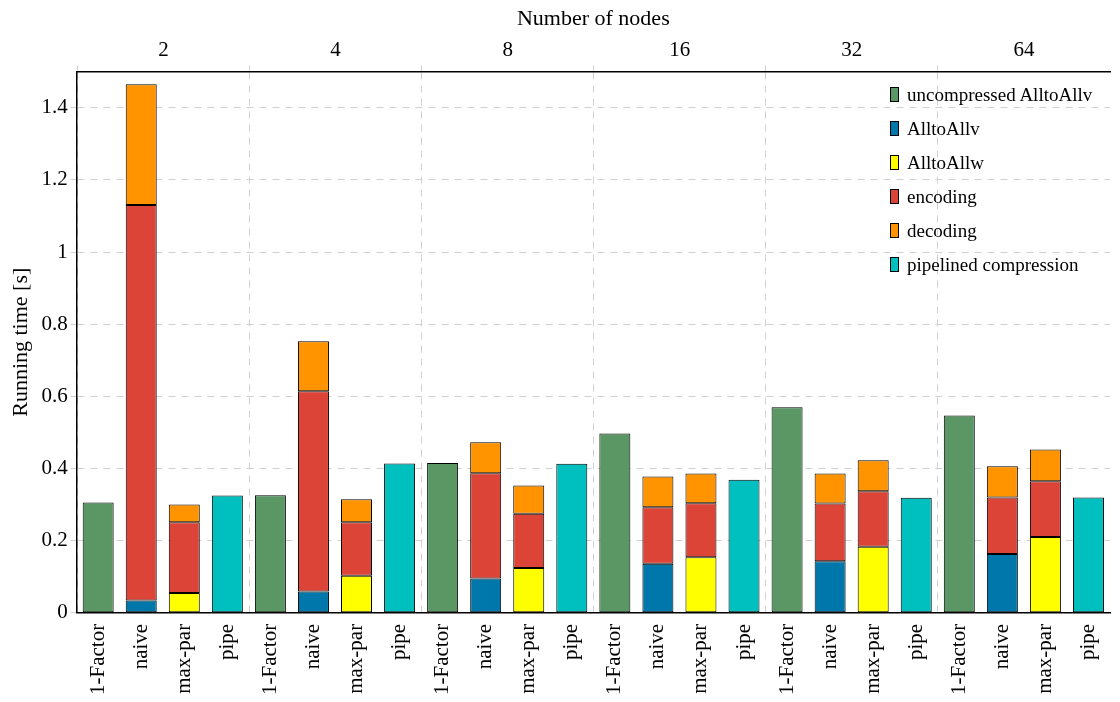 The image size is (1120, 702). I want to click on y-axis-title: Running time [s], so click(19, 342).